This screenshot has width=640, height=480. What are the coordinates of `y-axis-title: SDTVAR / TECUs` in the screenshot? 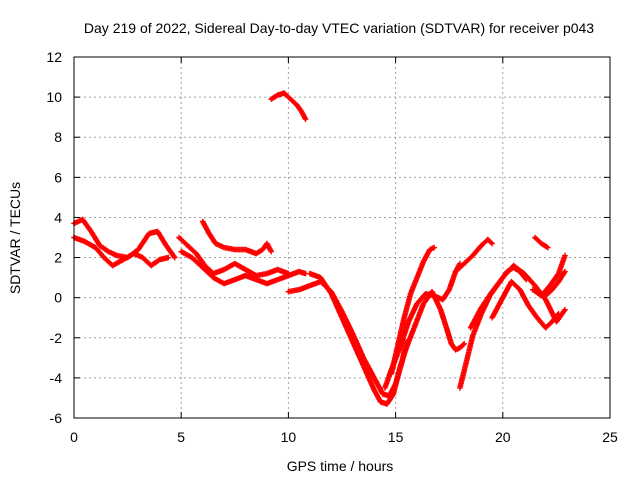 It's located at (15, 238).